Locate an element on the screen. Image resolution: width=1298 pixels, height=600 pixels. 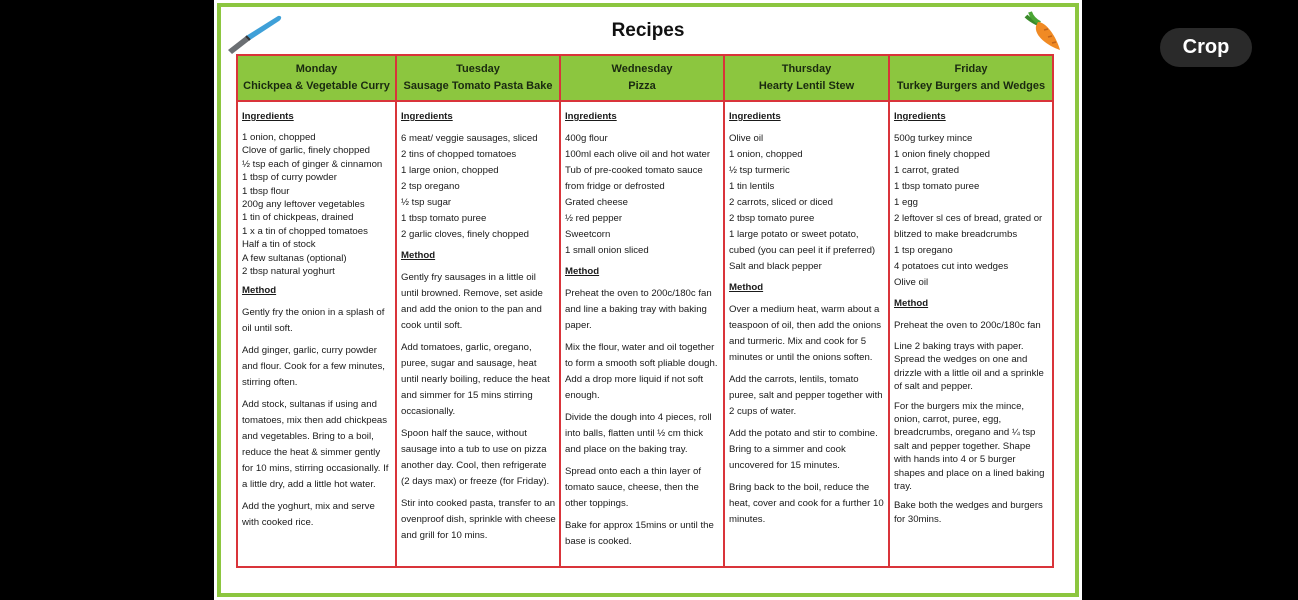
list-item: 1 small onion sliced is located at coordinates (607, 250).